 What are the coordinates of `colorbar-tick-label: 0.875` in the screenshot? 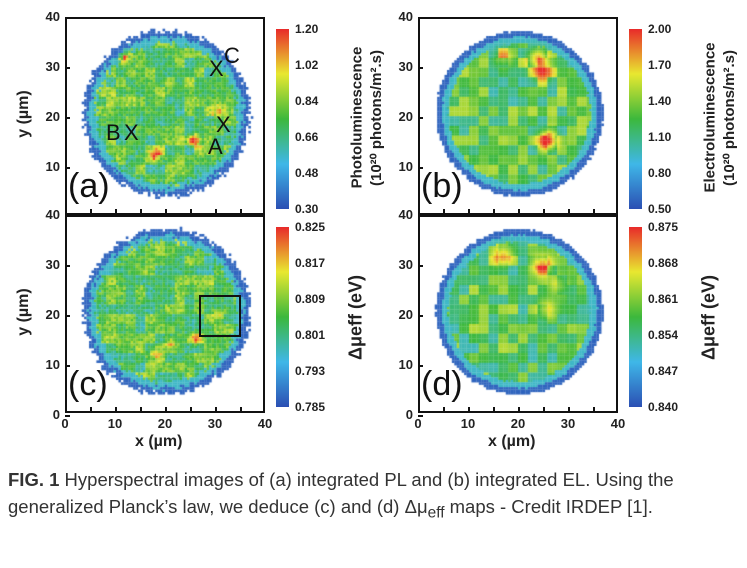 It's located at (663, 227).